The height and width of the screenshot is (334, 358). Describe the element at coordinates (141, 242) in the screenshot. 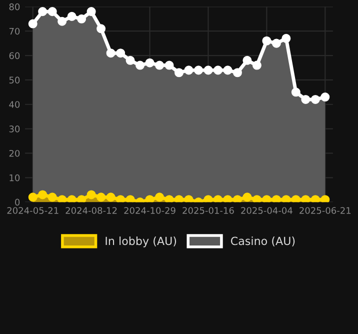

I see `legend-label: In lobby (AU)` at that location.